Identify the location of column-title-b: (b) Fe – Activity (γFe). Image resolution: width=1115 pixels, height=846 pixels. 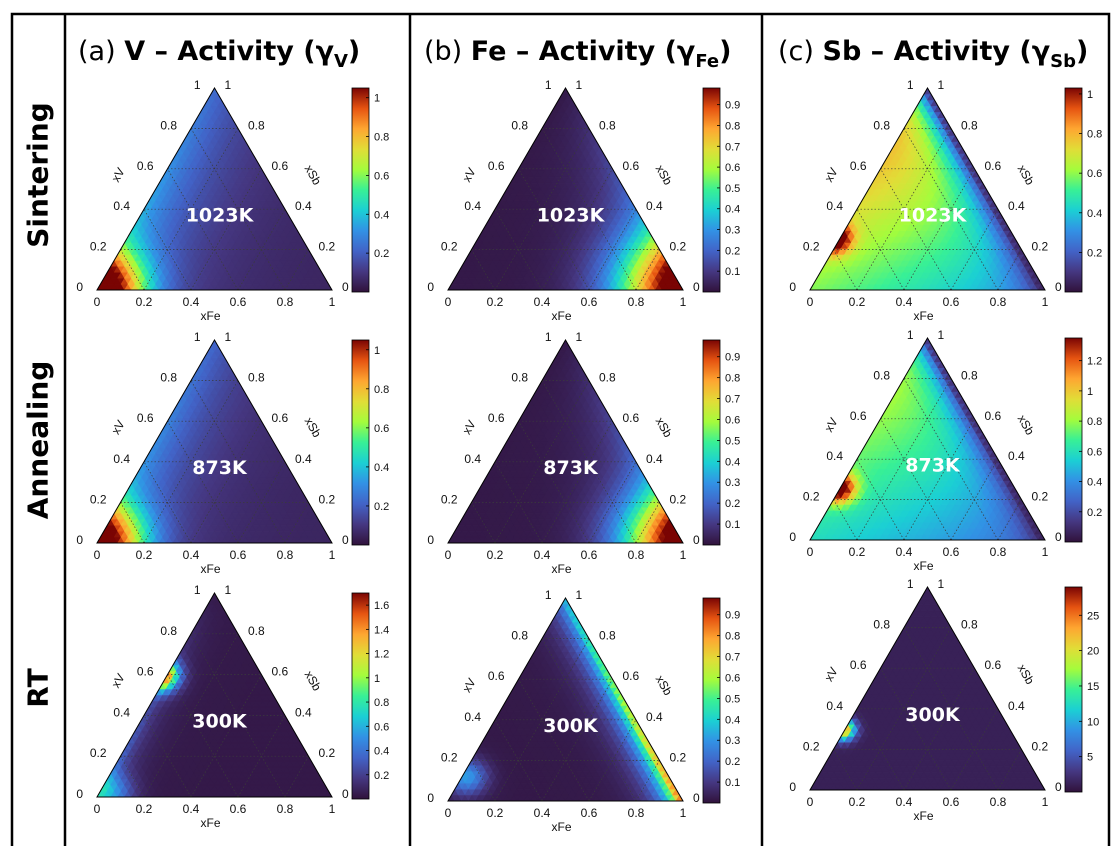
(577, 54).